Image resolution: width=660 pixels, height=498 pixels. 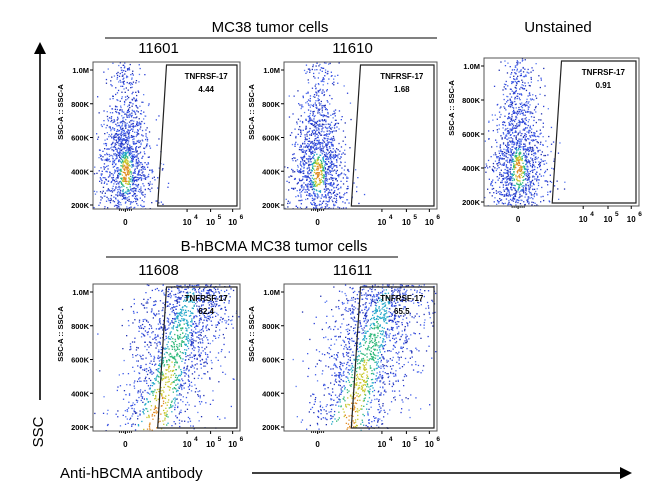 I want to click on gate-percentage: 62.4, so click(x=206, y=311).